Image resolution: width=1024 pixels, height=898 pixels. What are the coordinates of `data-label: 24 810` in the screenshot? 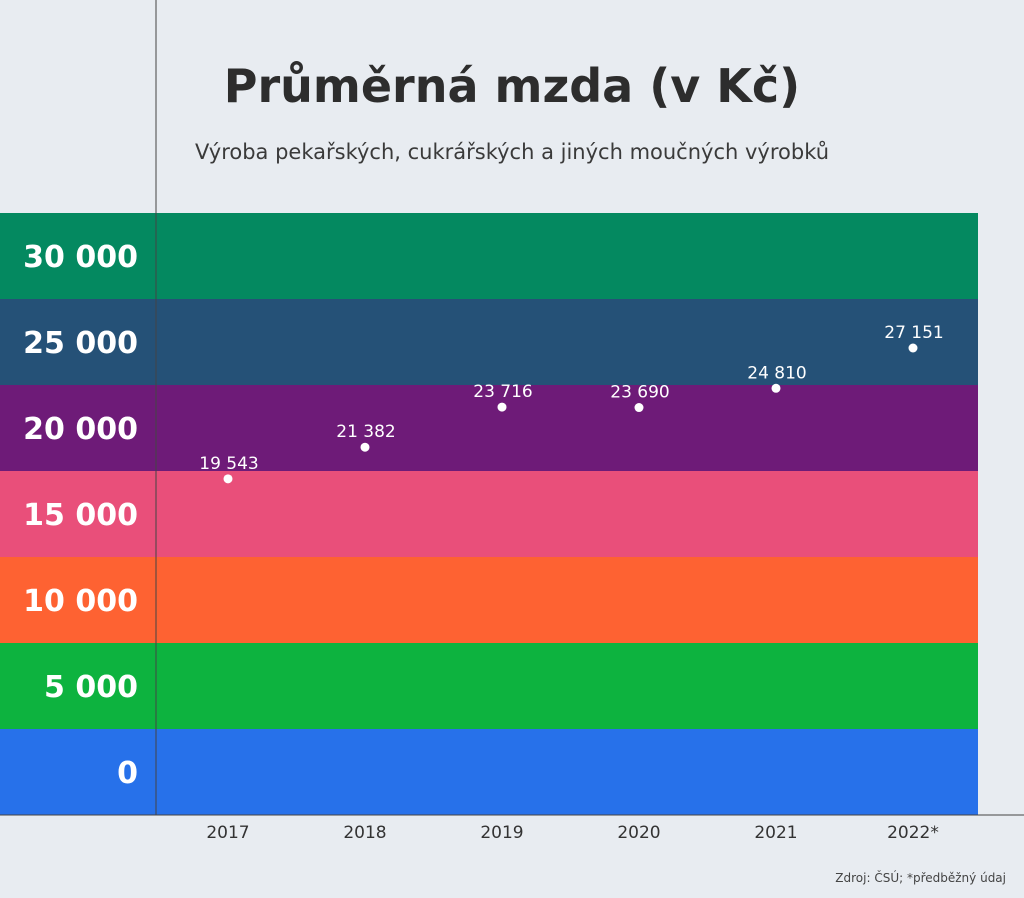 It's located at (776, 373).